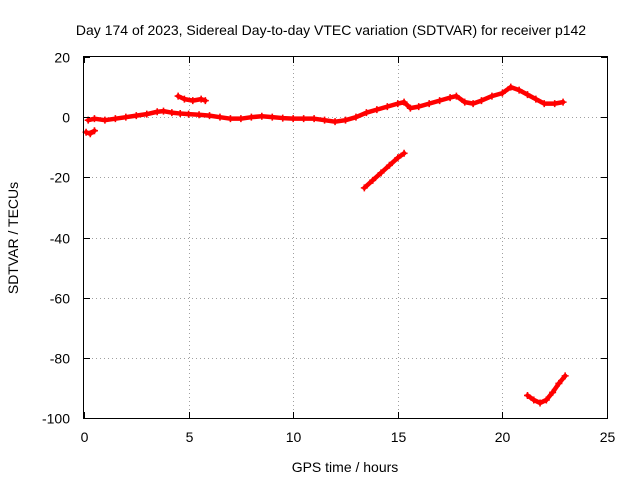  Describe the element at coordinates (399, 437) in the screenshot. I see `x-tick-label: 15` at that location.